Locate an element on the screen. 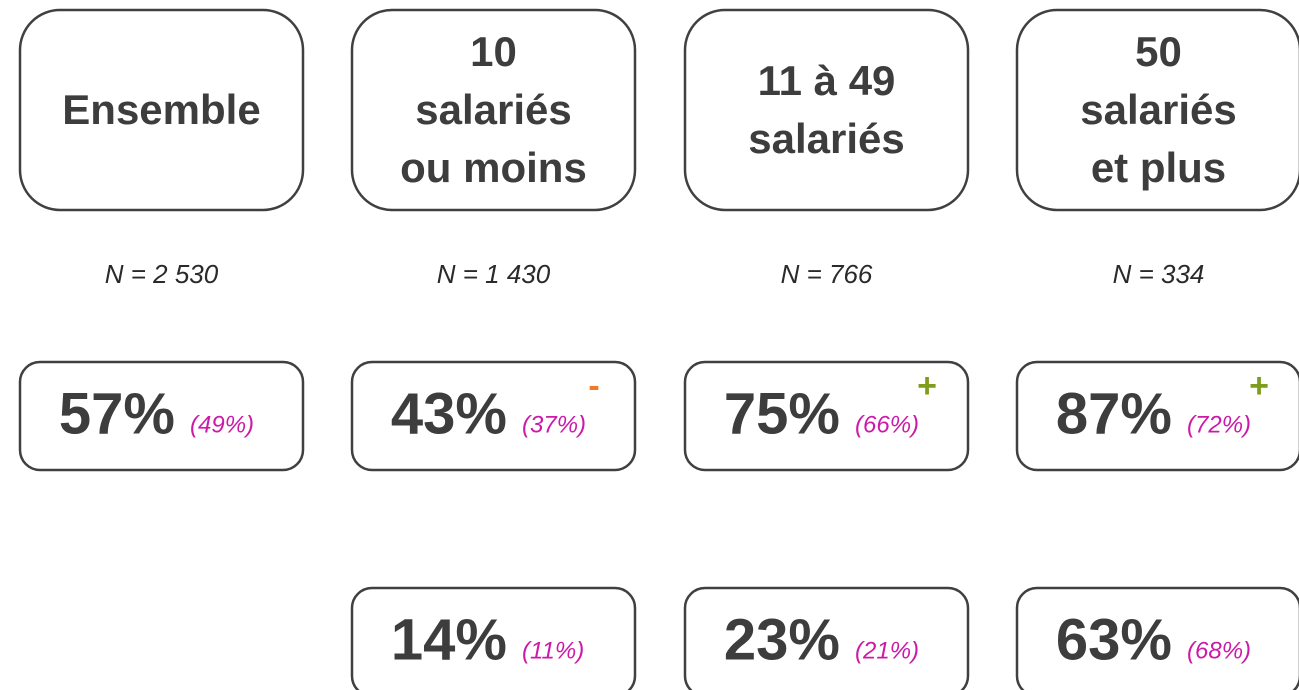  header-text: 11 à 49 is located at coordinates (827, 80).